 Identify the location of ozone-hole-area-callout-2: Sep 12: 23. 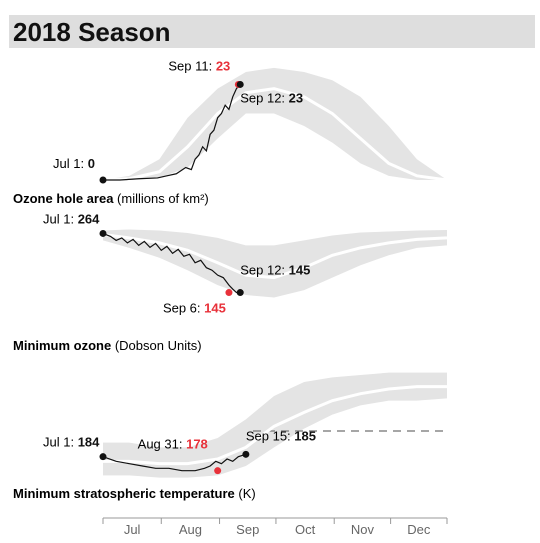
(271, 97).